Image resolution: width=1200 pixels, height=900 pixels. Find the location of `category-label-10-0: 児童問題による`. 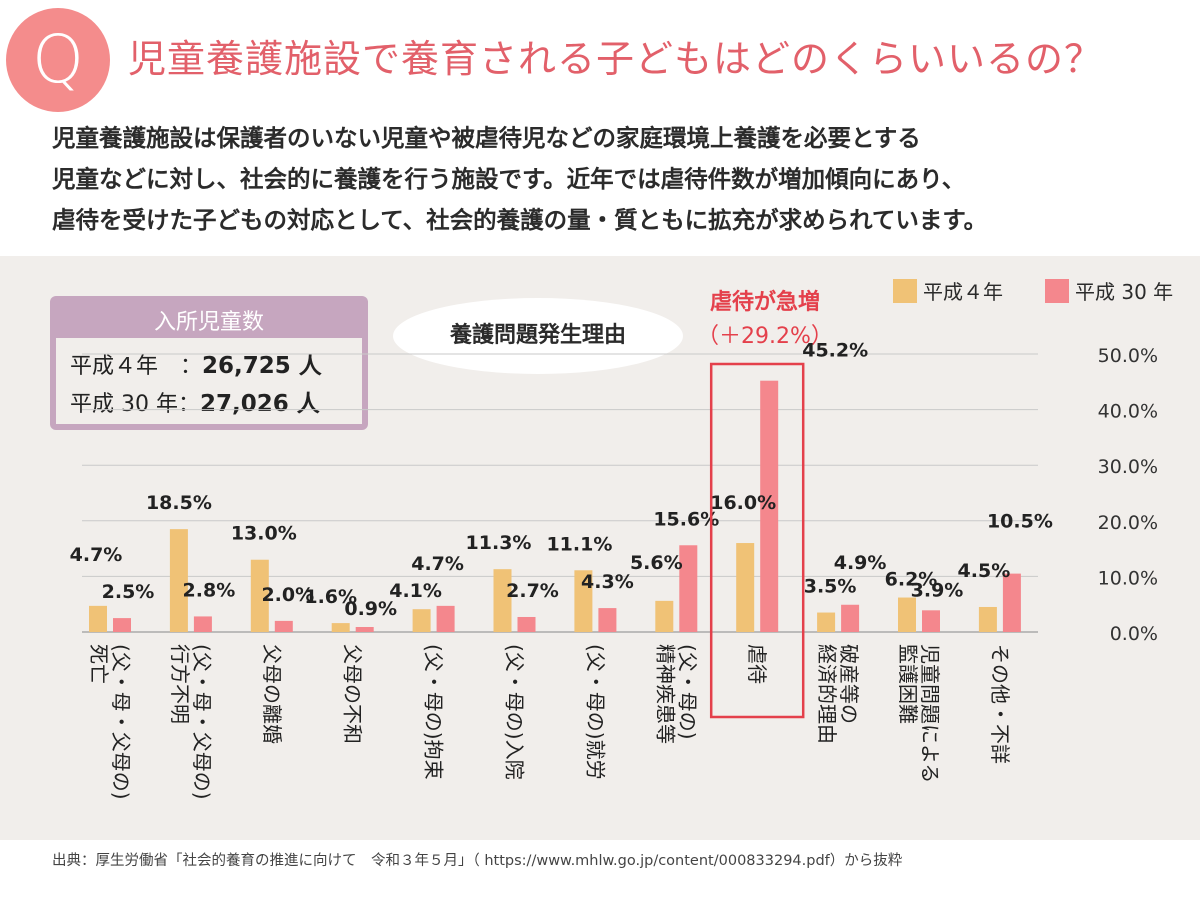

category-label-10-0: 児童問題による is located at coordinates (930, 713).